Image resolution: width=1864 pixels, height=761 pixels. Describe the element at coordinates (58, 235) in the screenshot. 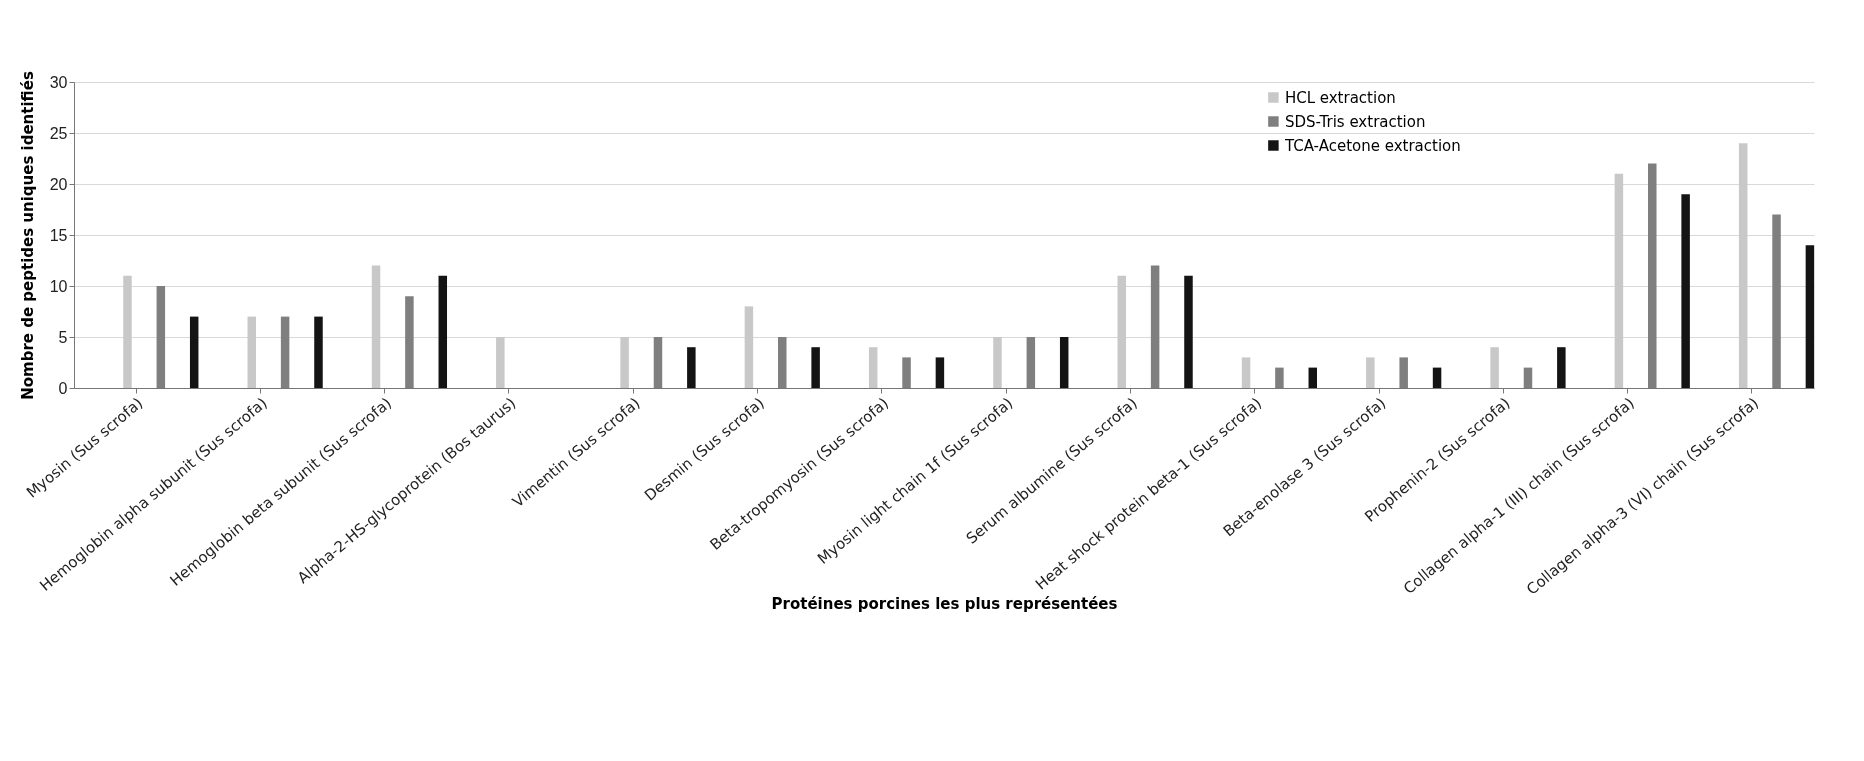

I see `y-tick-label: 15` at that location.